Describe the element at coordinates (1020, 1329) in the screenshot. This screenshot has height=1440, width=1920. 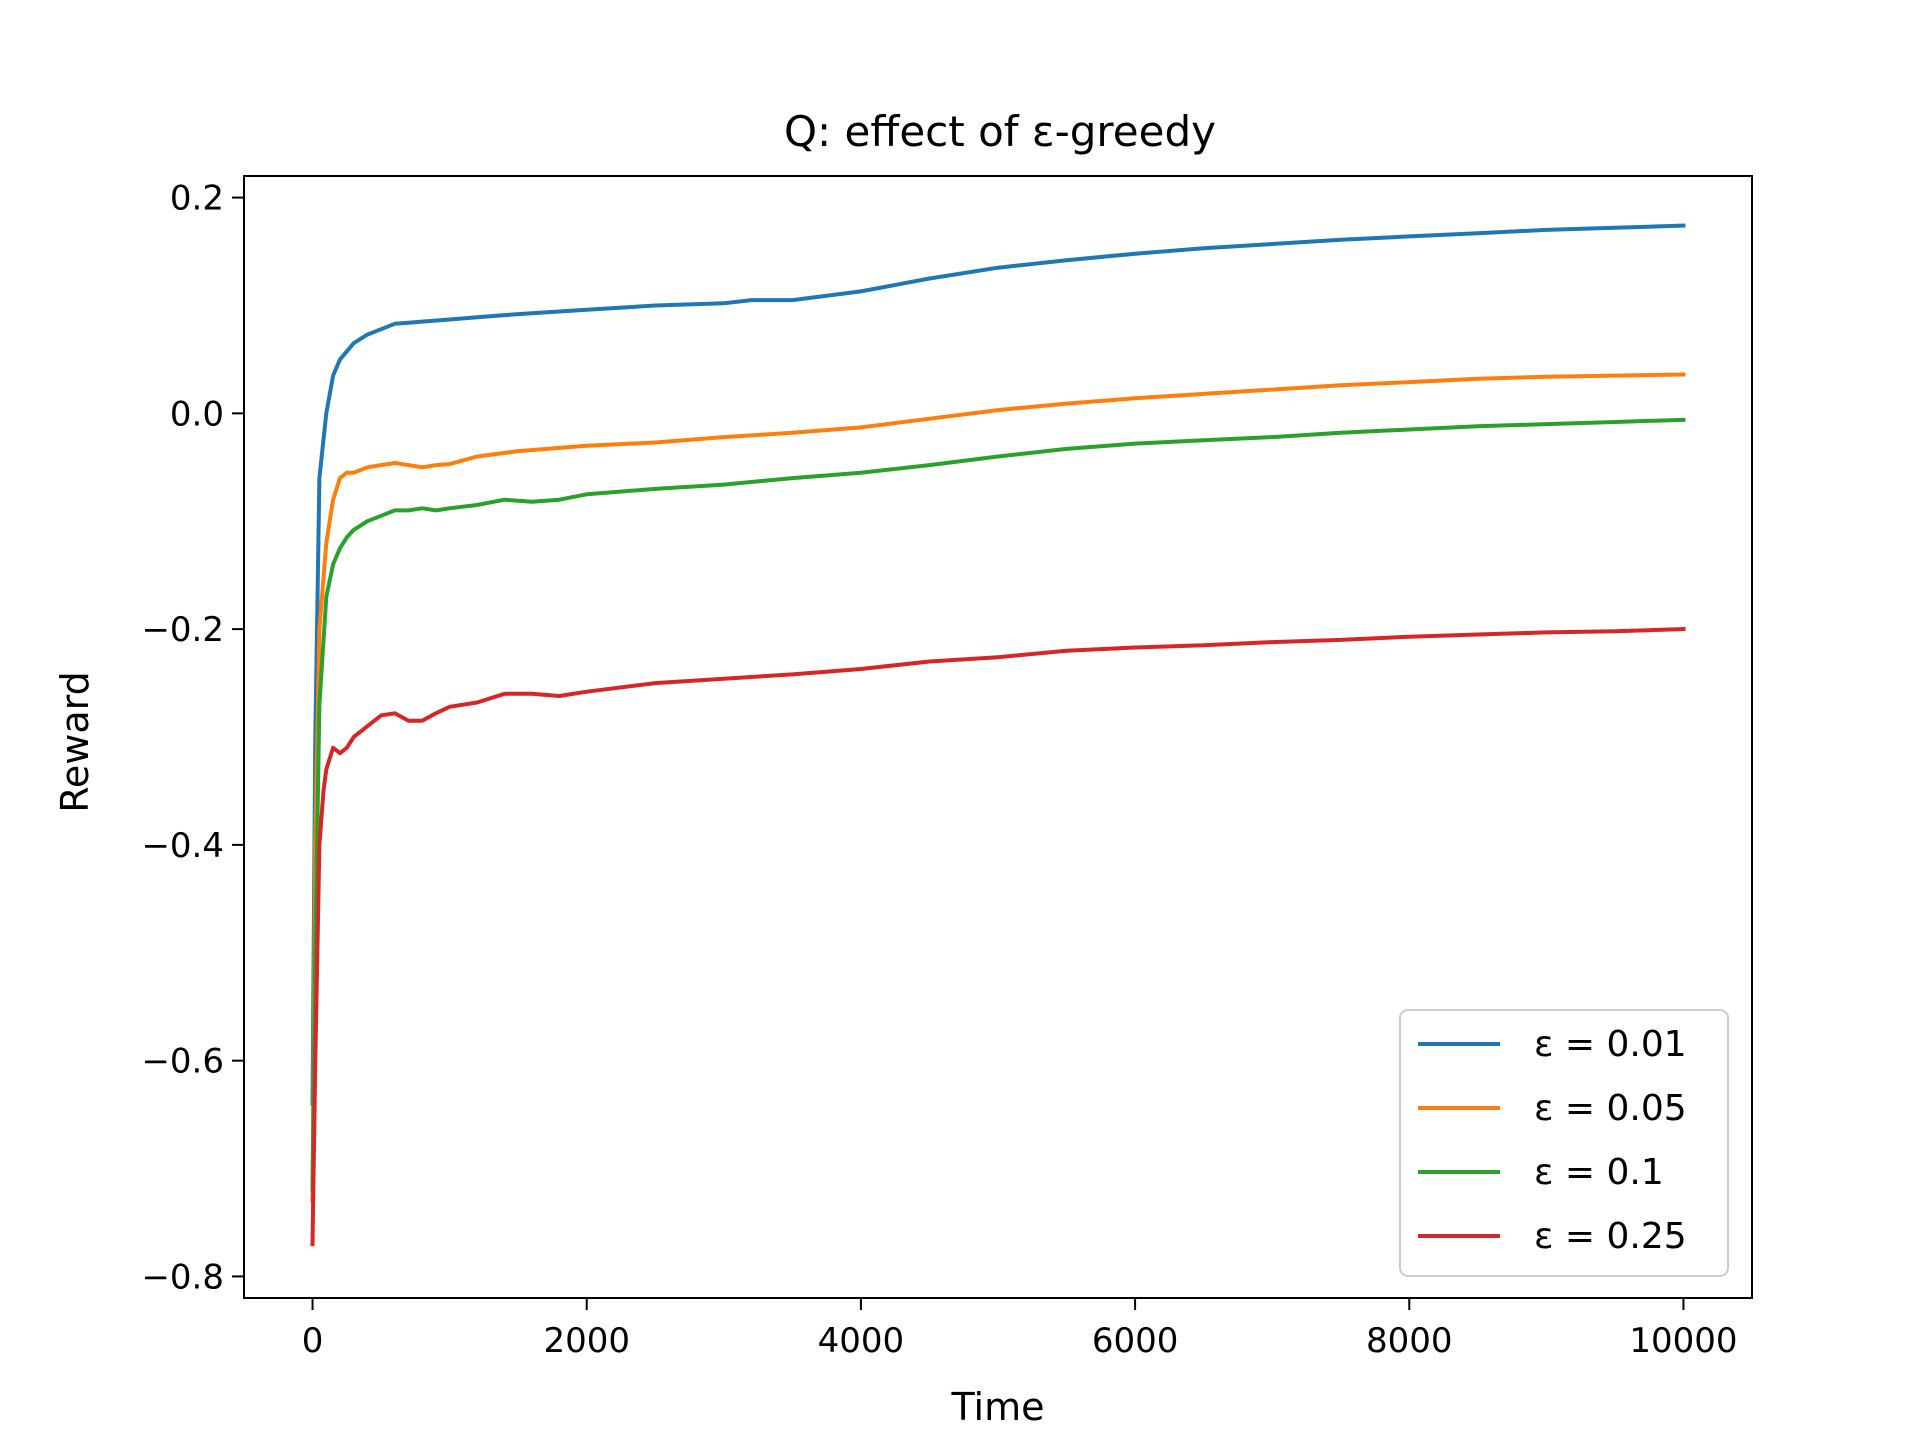
I see `x-axis: 0 2000 4000 6000 8000 10000` at that location.